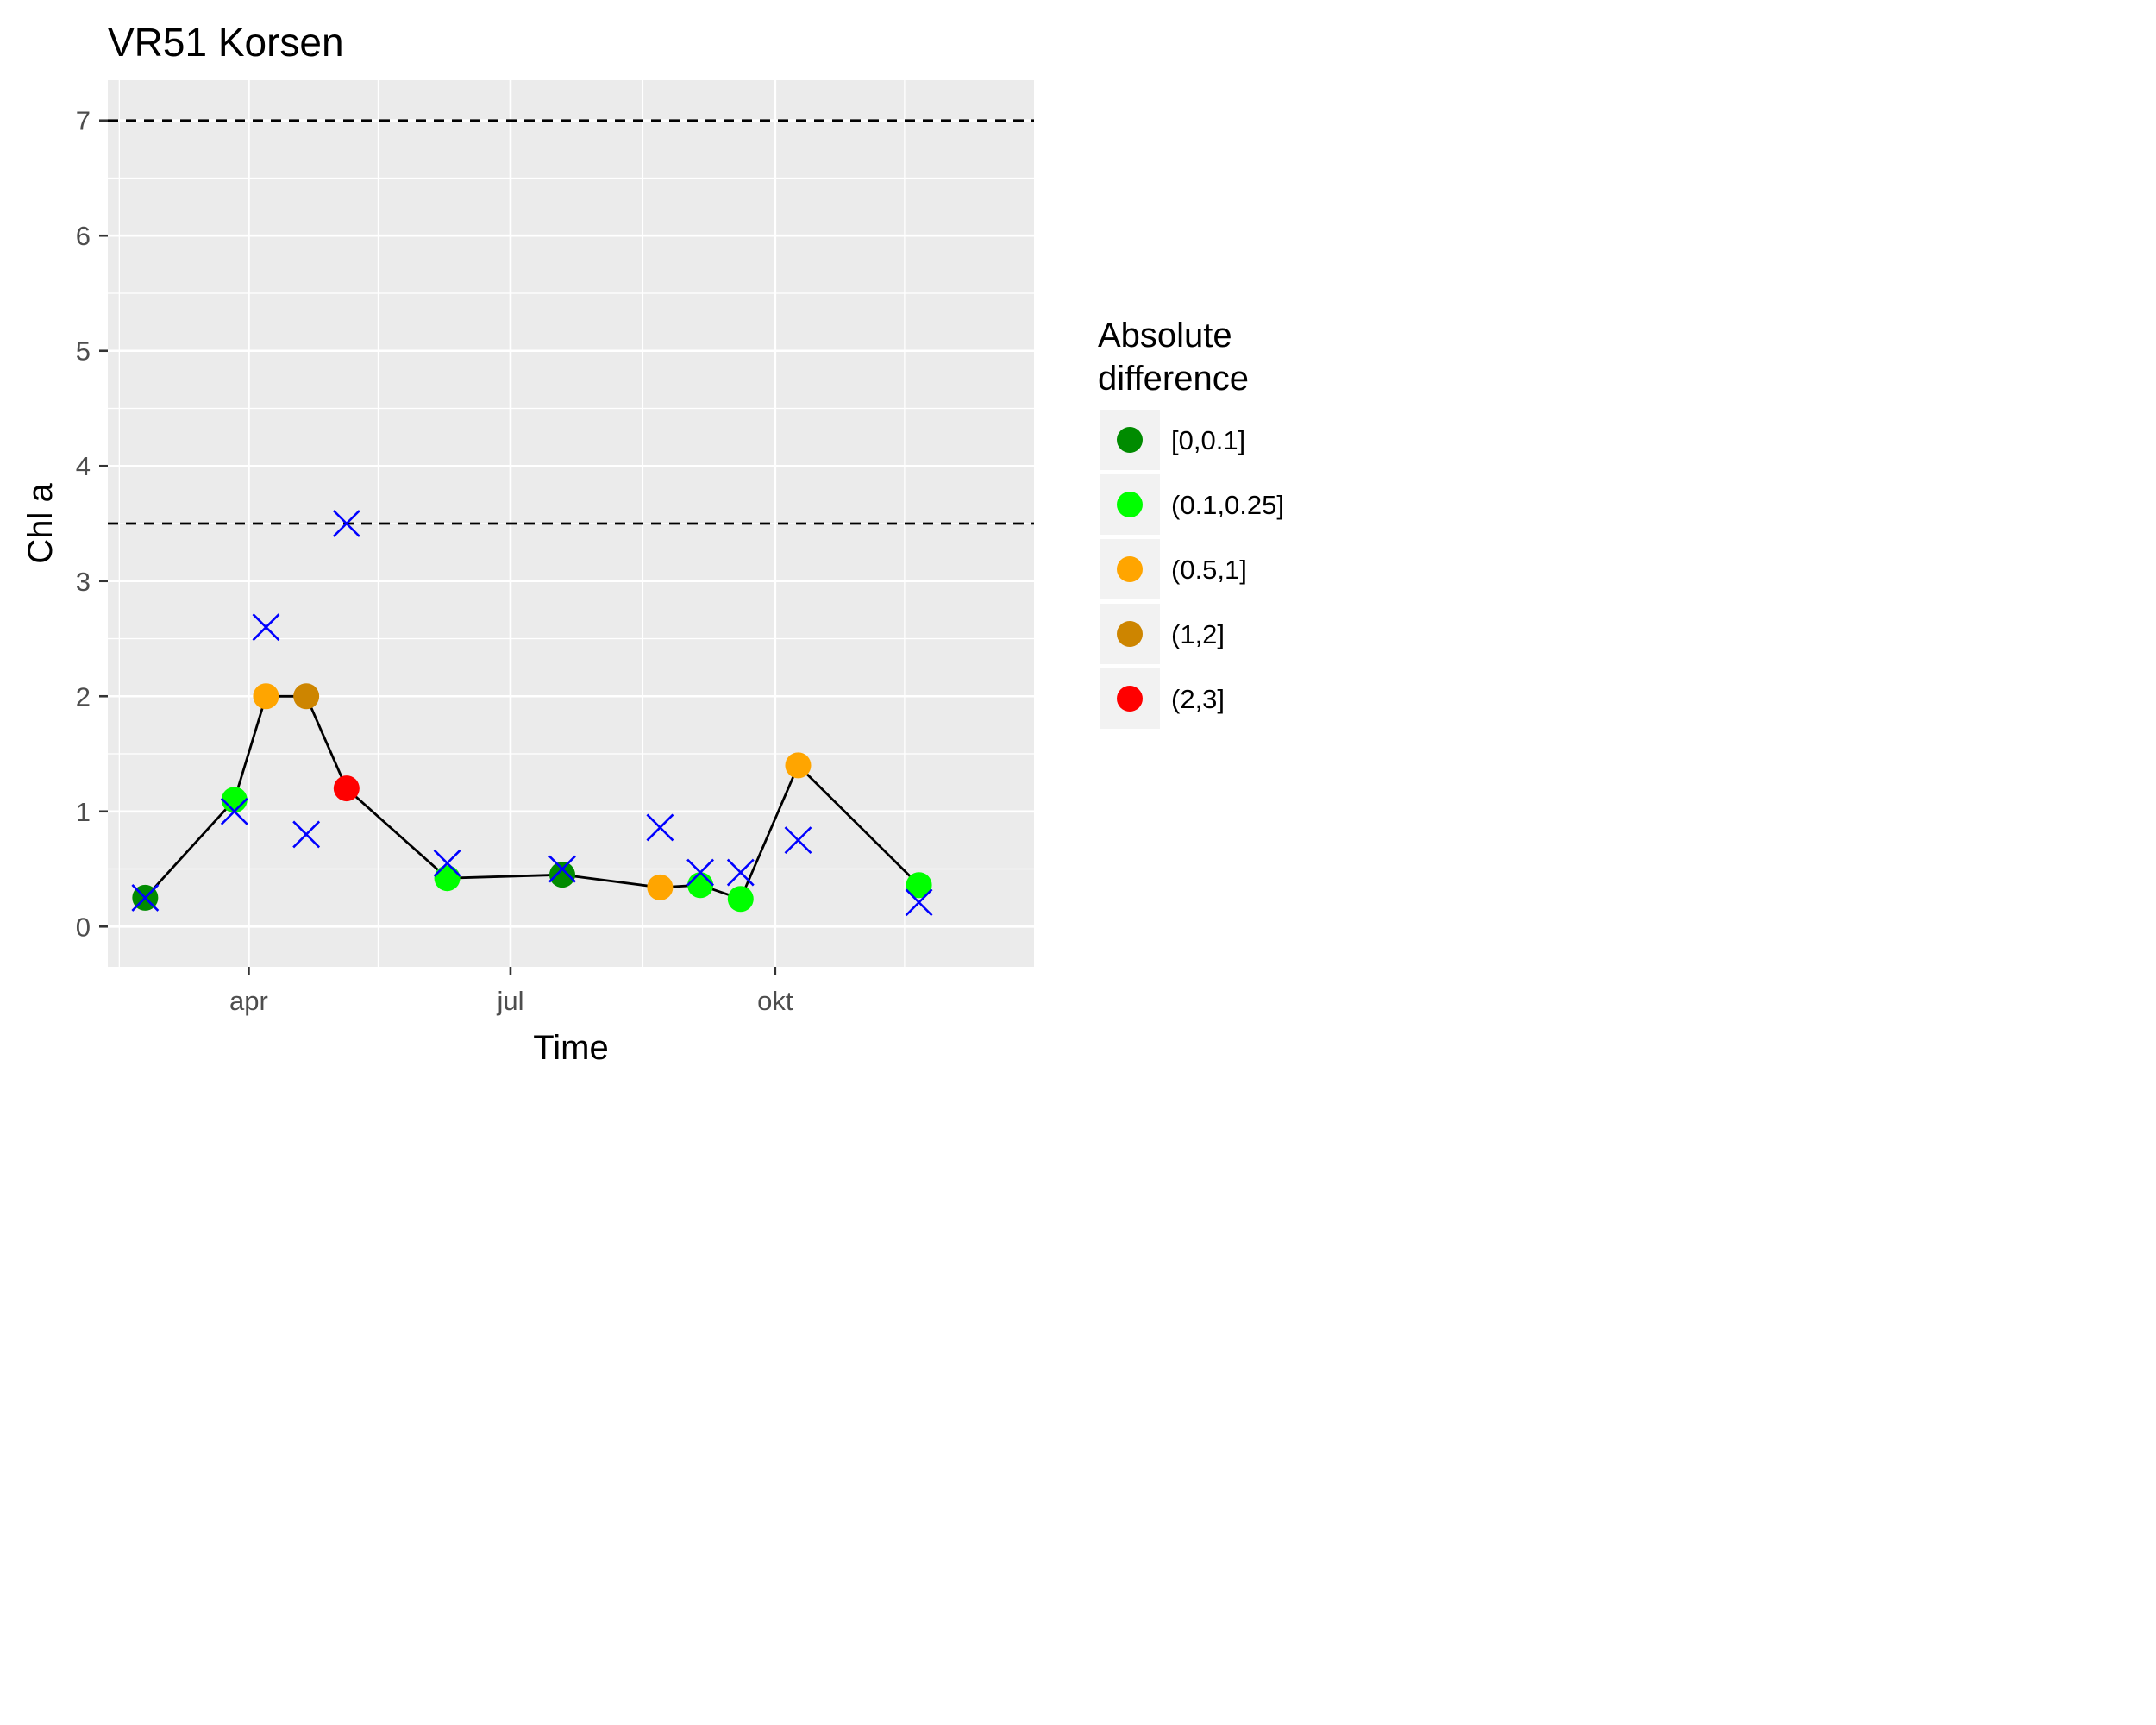 The image size is (2156, 1725). What do you see at coordinates (1173, 379) in the screenshot?
I see `legend-title-line-2: difference` at bounding box center [1173, 379].